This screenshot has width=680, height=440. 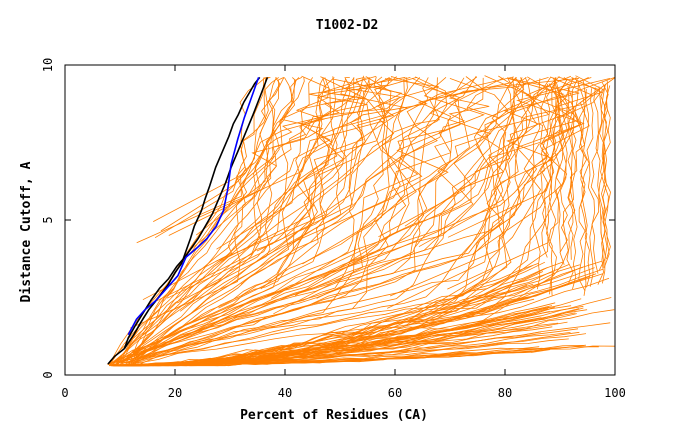 I want to click on y-tick-label: 10, so click(x=48, y=65).